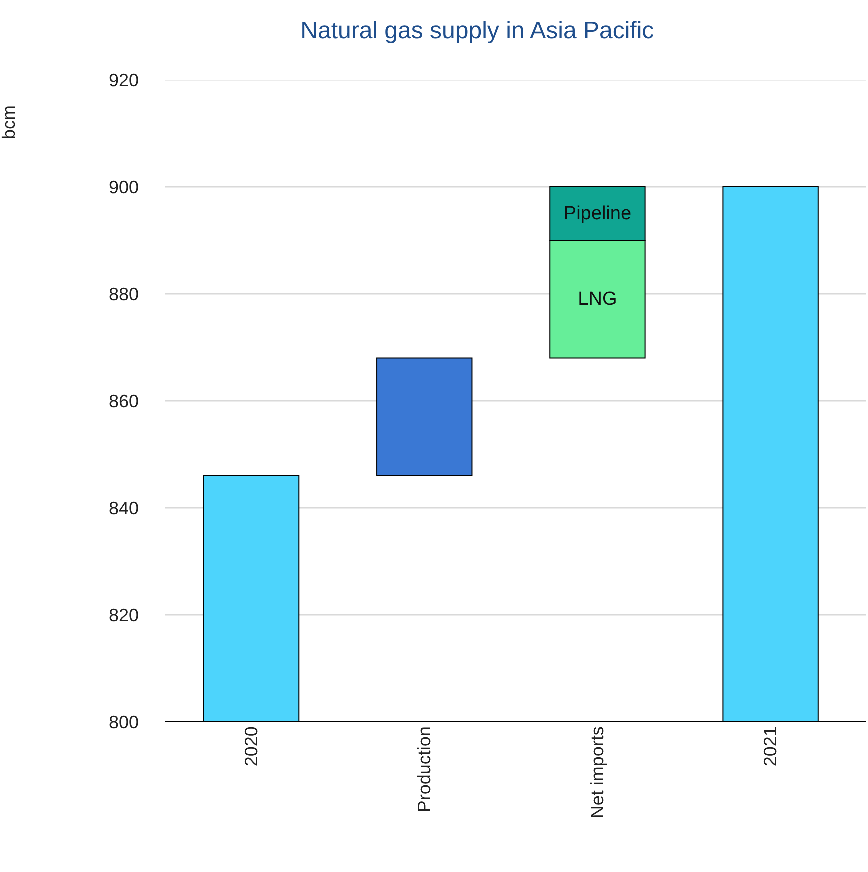  Describe the element at coordinates (424, 769) in the screenshot. I see `x-tick-label: Production` at that location.